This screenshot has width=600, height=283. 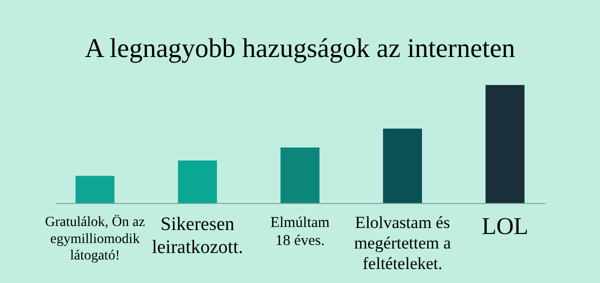 I want to click on chart-title: A legnagyobb hazugságok az interneten, so click(x=300, y=48).